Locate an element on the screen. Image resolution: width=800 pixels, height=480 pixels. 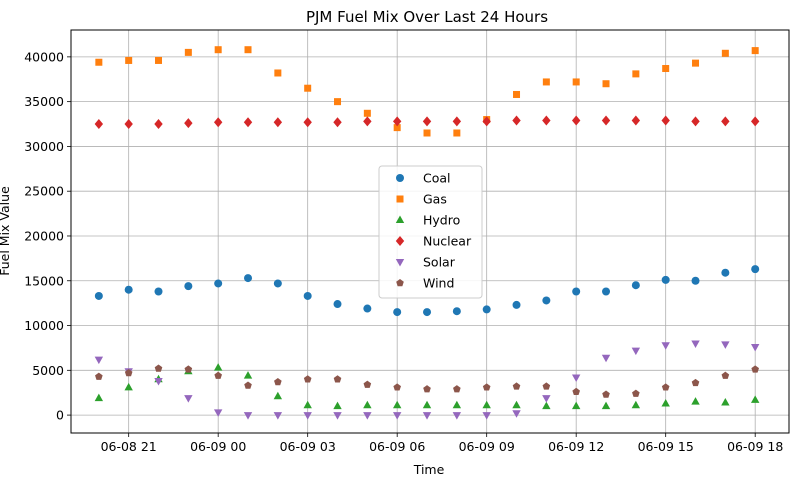
y-tick-label: 10000 is located at coordinates (44, 325).